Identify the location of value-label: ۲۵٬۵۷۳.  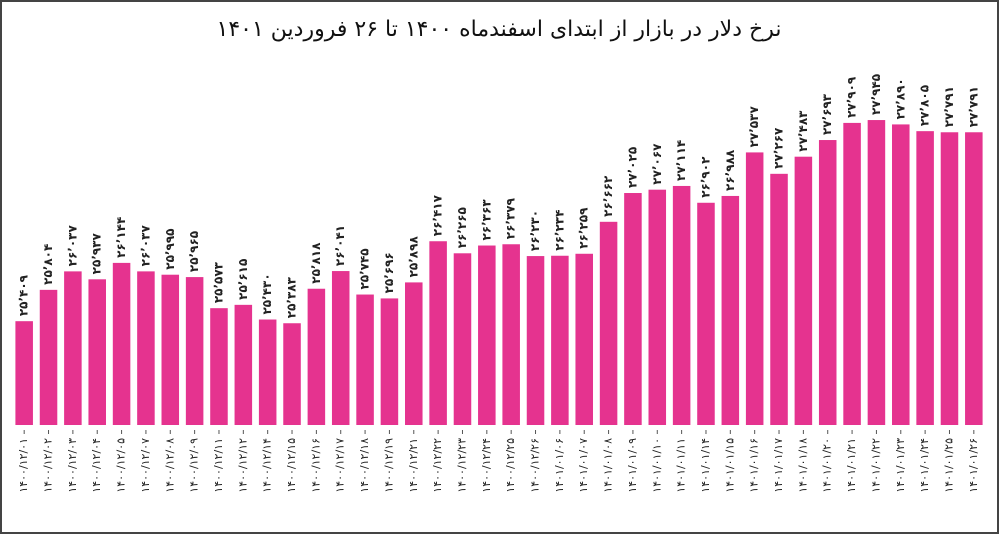
(218, 282).